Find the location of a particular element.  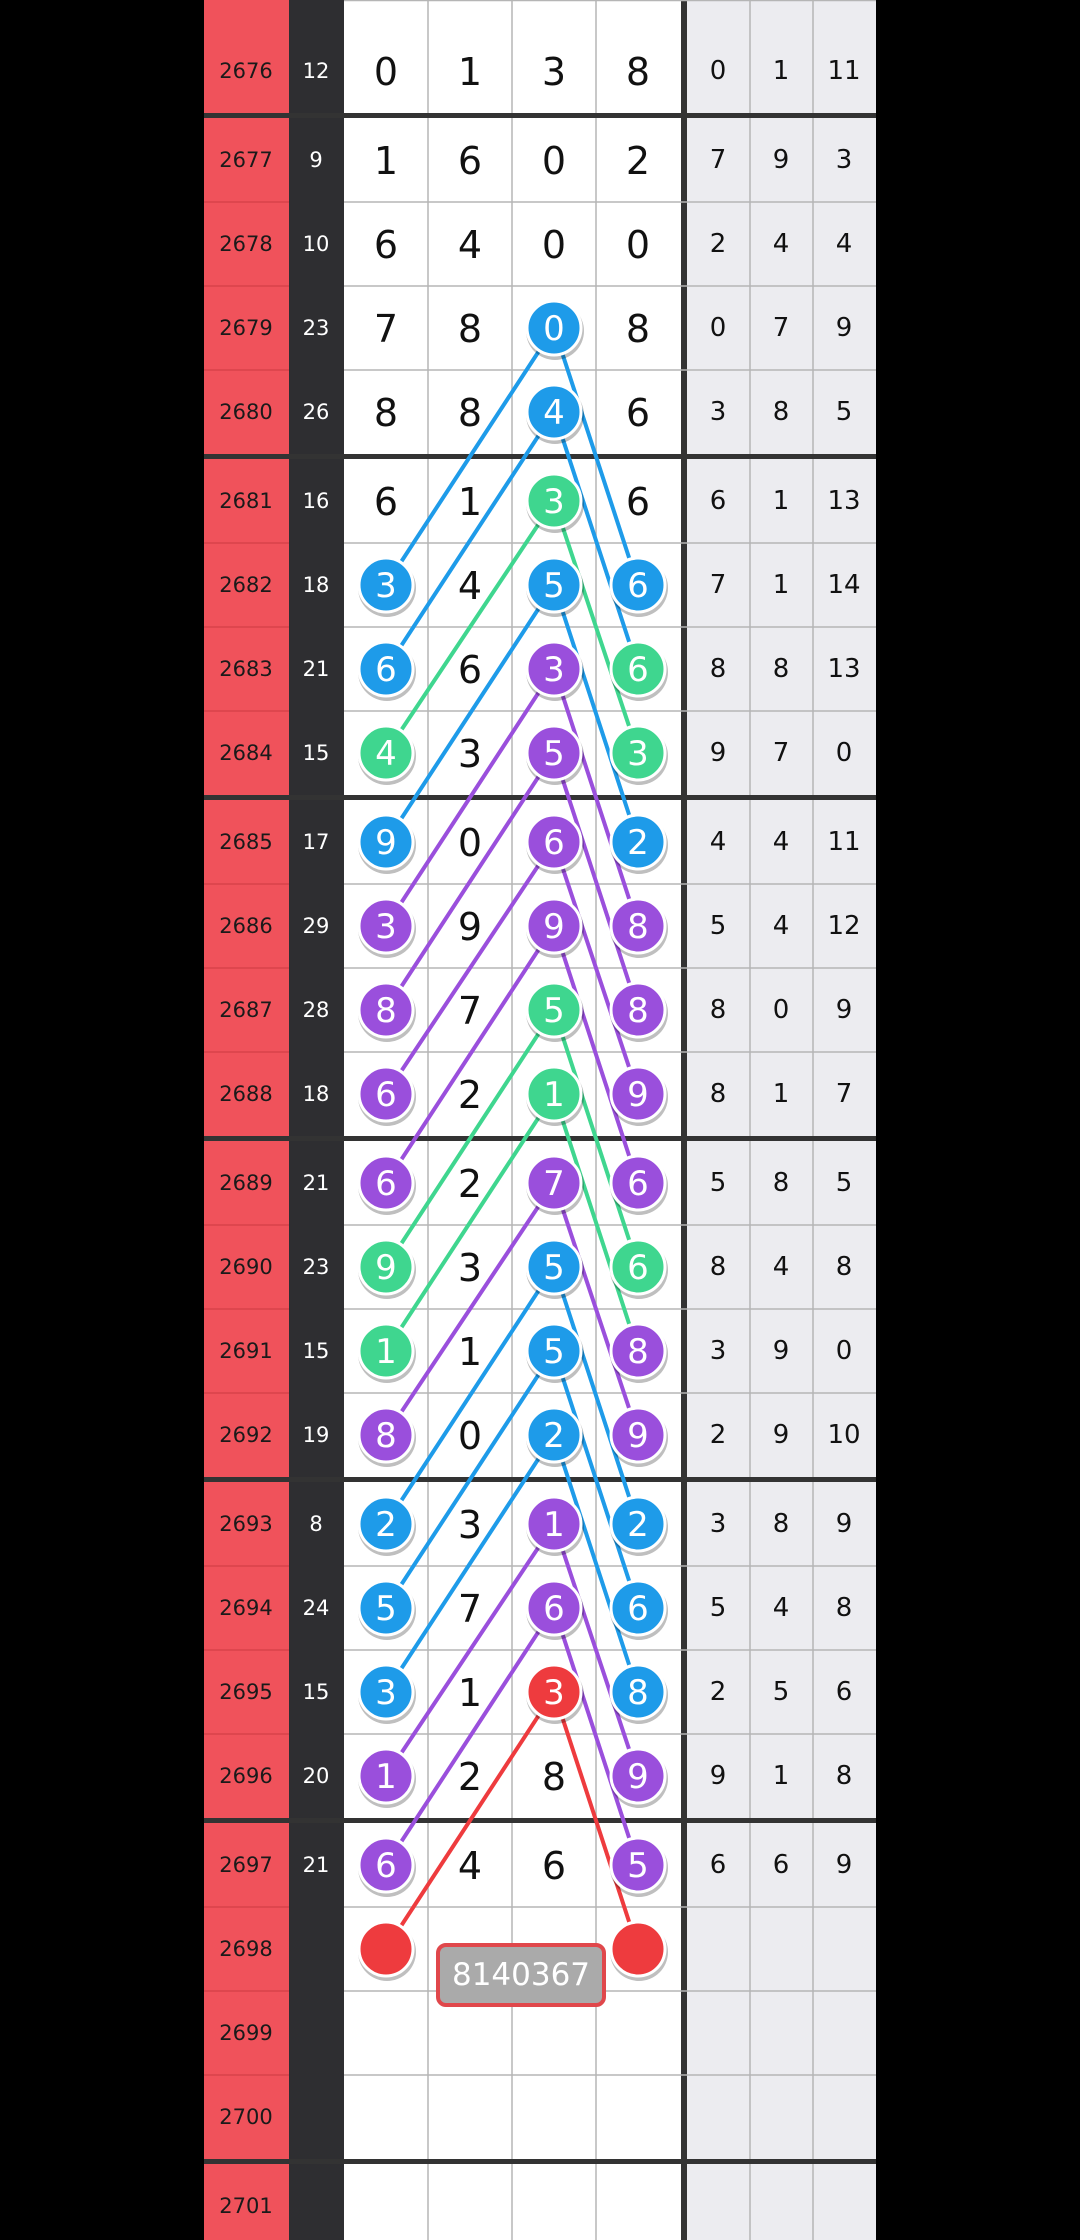

period: 2696 is located at coordinates (245, 1776).